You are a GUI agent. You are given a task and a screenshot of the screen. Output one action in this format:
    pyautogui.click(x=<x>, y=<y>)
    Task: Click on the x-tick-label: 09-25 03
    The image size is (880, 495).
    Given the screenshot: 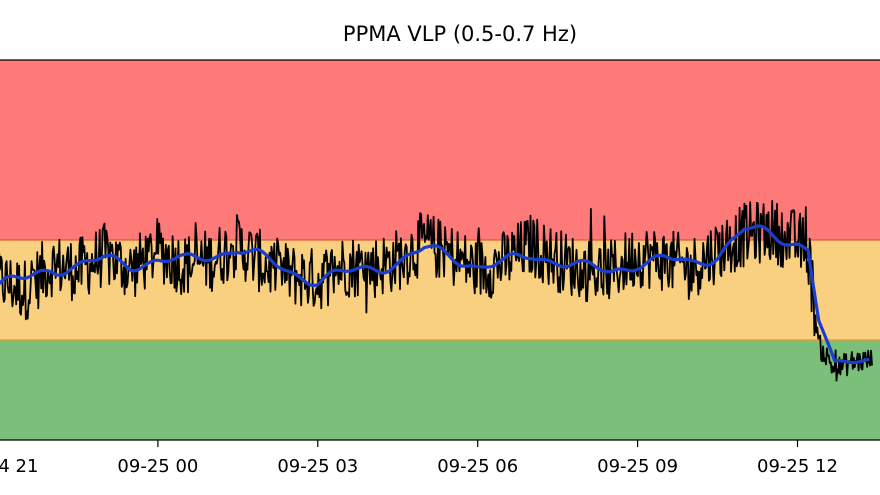 What is the action you would take?
    pyautogui.click(x=317, y=466)
    